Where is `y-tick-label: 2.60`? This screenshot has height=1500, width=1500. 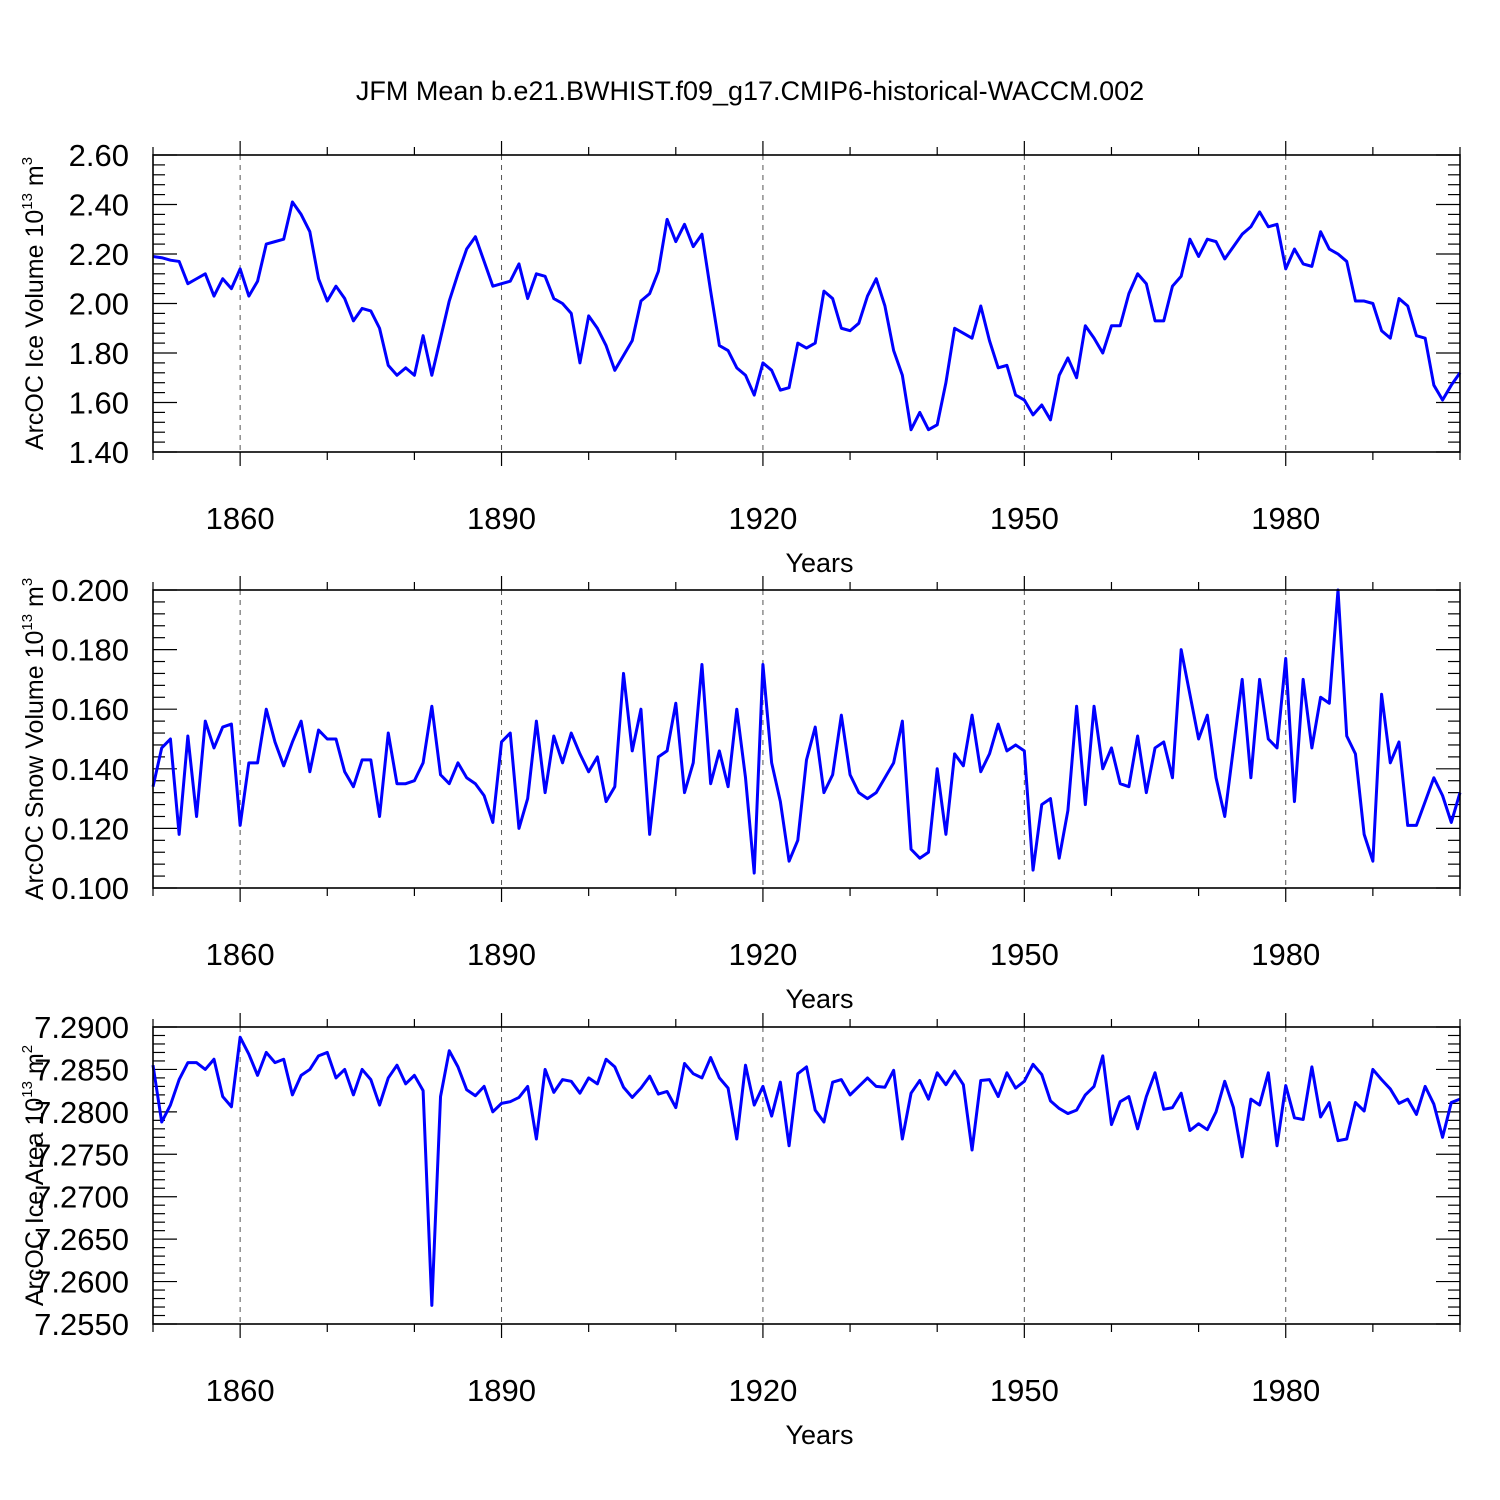
y-tick-label: 2.60 is located at coordinates (99, 155).